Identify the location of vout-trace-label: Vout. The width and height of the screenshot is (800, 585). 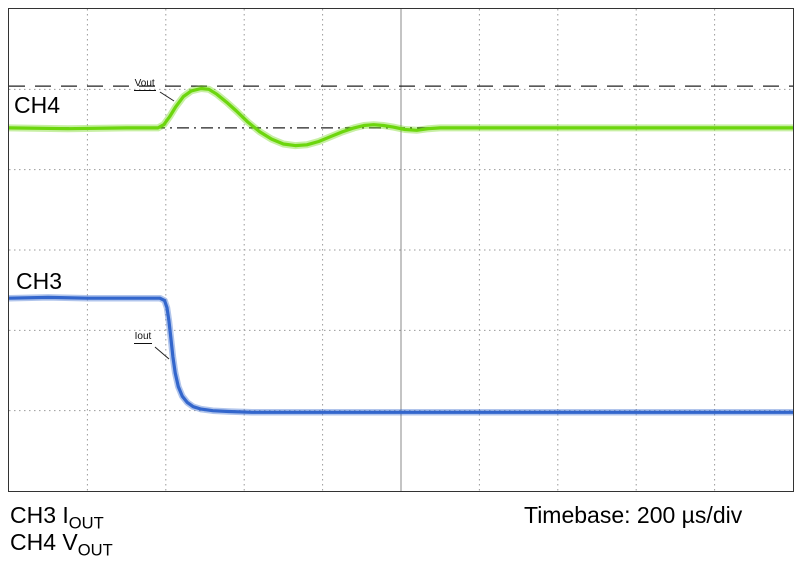
(144, 85).